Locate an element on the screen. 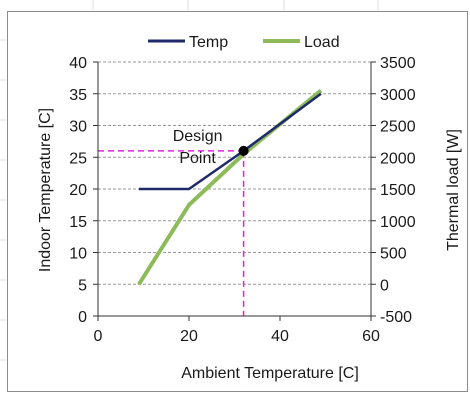  series-line-temp is located at coordinates (230, 141).